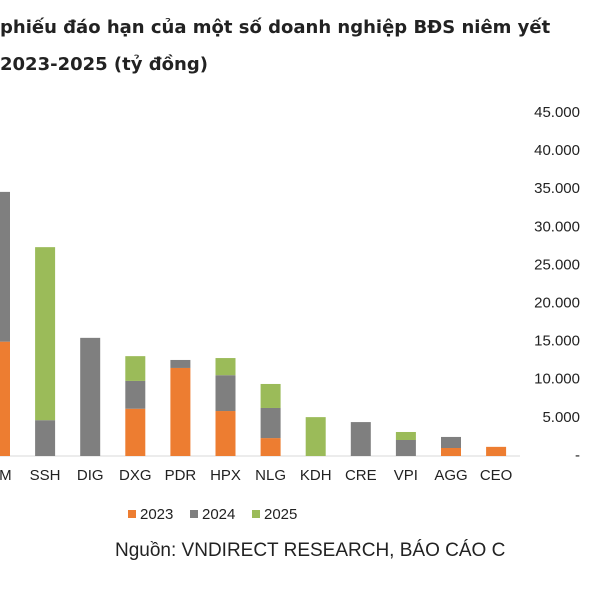 The height and width of the screenshot is (600, 600). What do you see at coordinates (310, 550) in the screenshot?
I see `source: Nguồn: VNDIRECT RESEARCH, BÁO CÁO C` at bounding box center [310, 550].